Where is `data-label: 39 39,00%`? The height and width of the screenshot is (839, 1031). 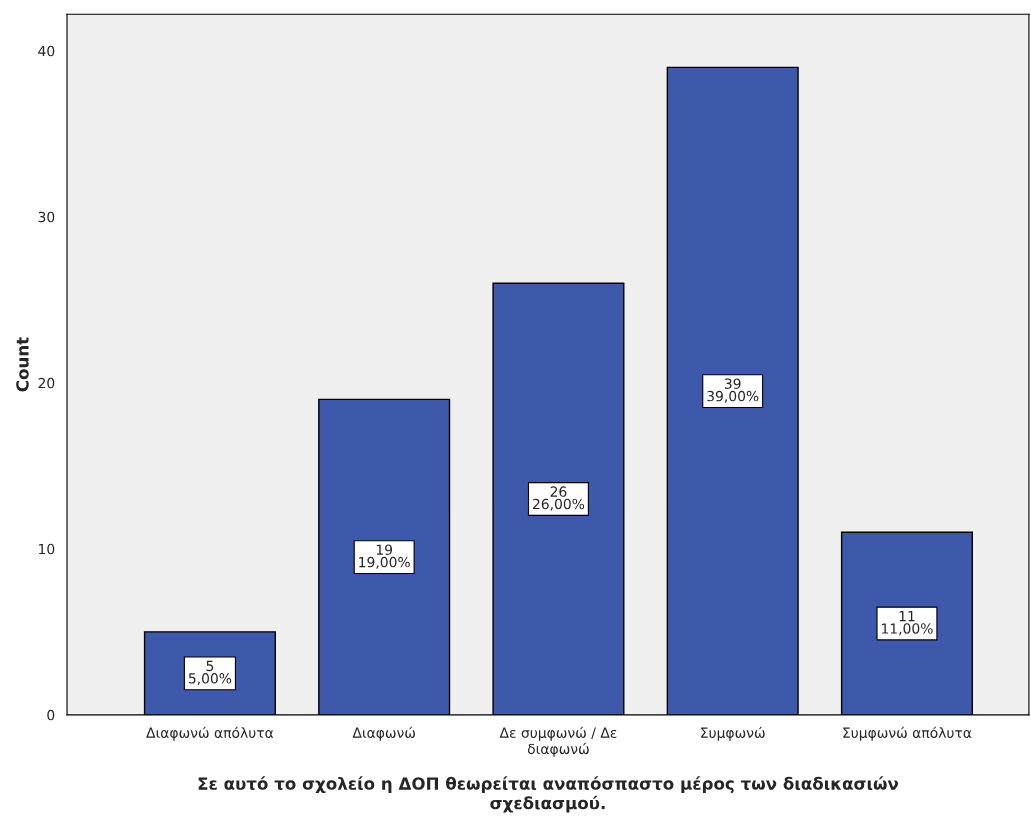
data-label: 39 39,00% is located at coordinates (733, 390).